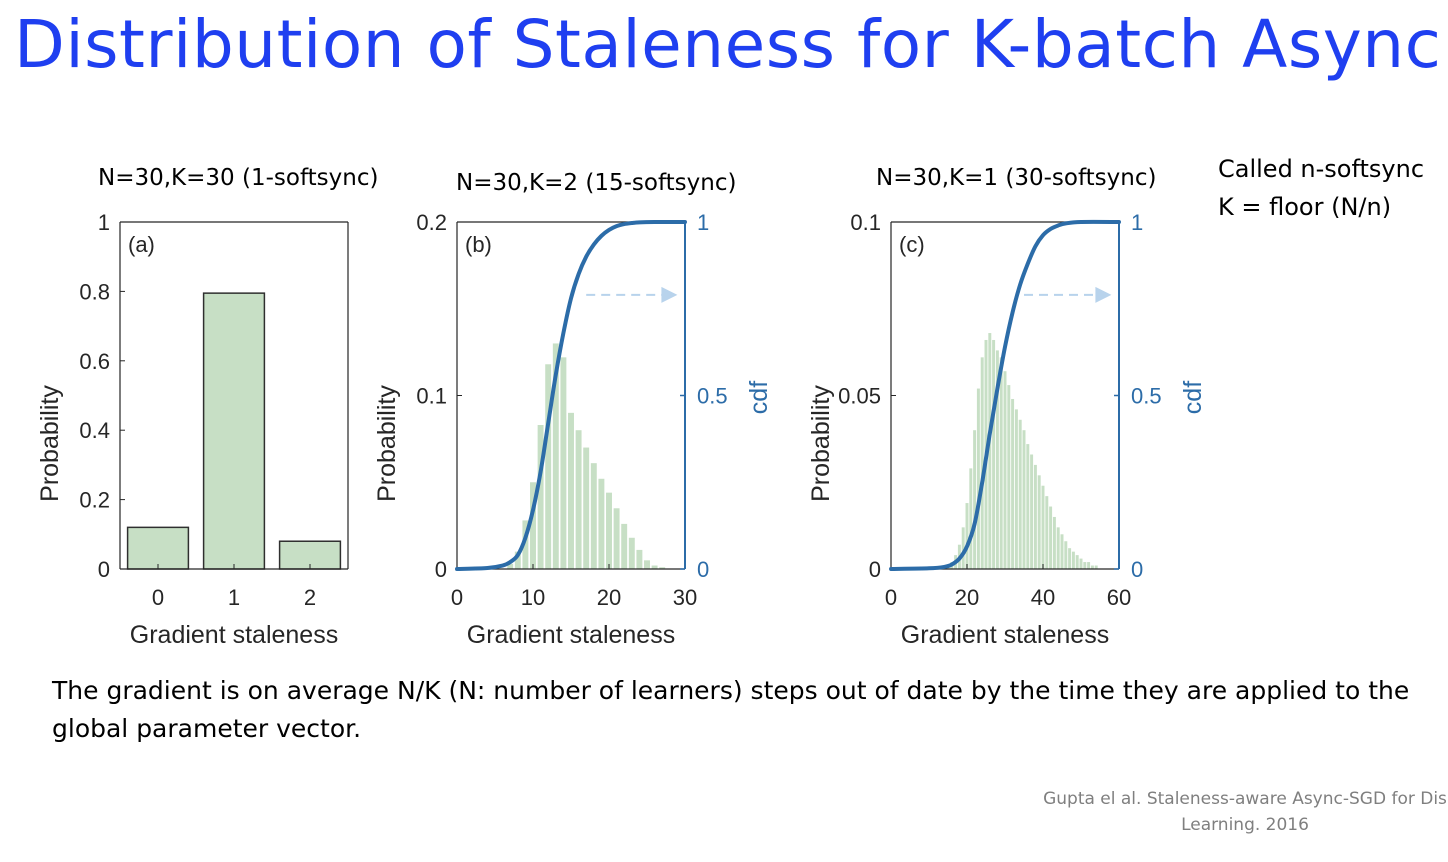  Describe the element at coordinates (94, 430) in the screenshot. I see `y-tick-label: 0.4` at that location.